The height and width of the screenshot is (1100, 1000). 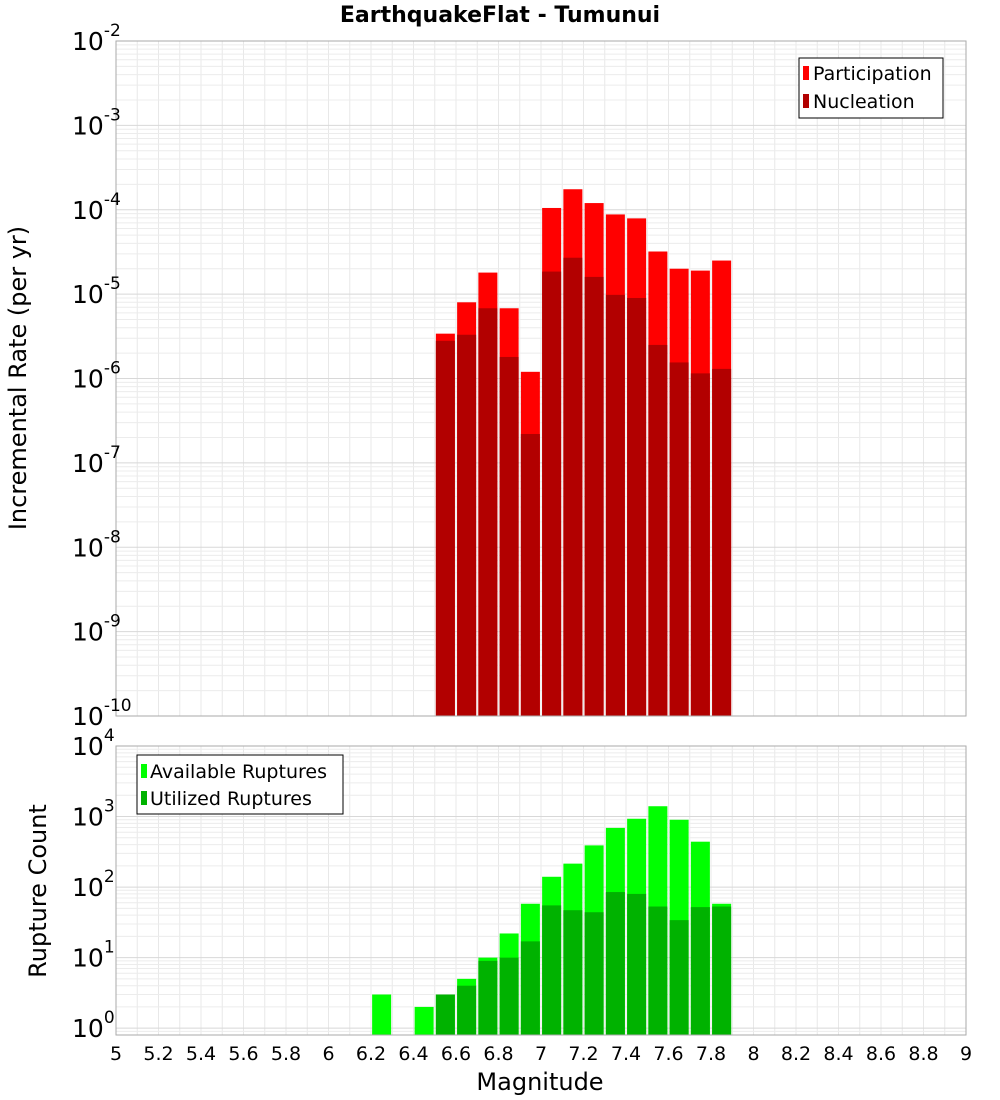 I want to click on x-tick-label: 8.4, so click(x=838, y=1054).